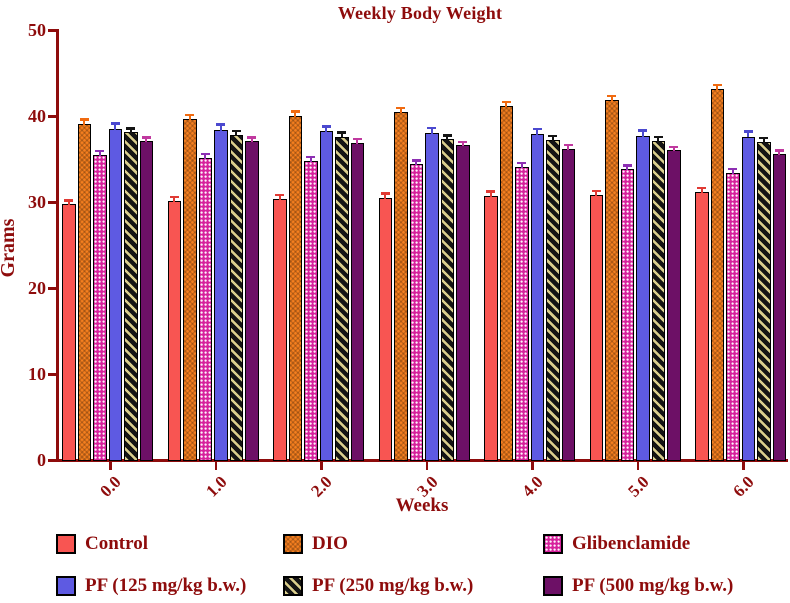 This screenshot has width=790, height=603. Describe the element at coordinates (491, 328) in the screenshot. I see `bar-control-week-4.0` at that location.